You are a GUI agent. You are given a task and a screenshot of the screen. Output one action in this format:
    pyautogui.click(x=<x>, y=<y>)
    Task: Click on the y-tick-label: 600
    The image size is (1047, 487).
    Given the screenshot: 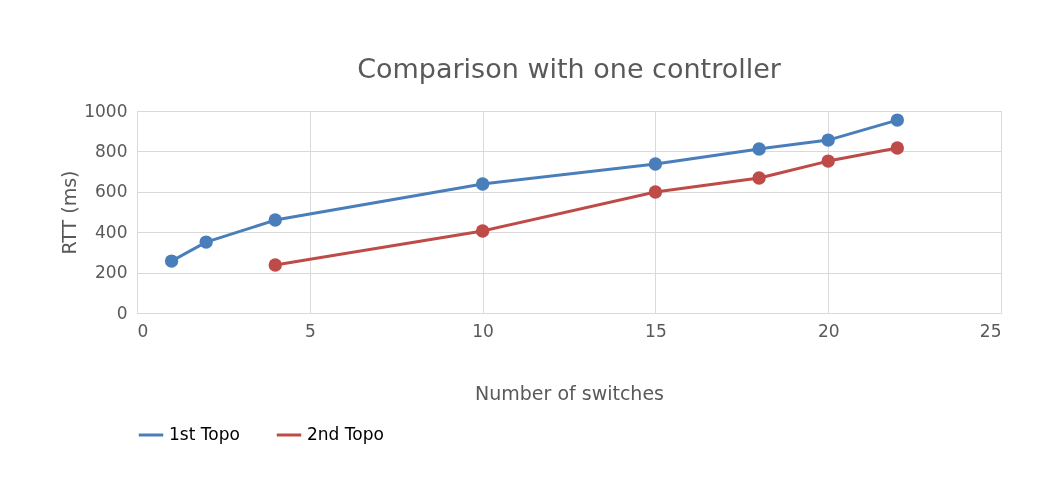 What is the action you would take?
    pyautogui.click(x=111, y=191)
    